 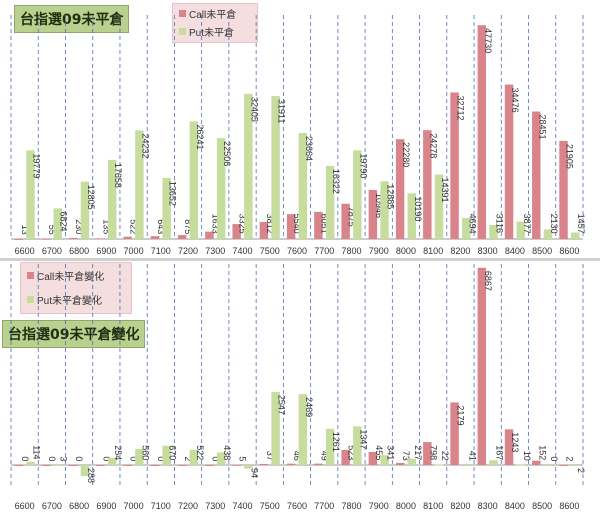 What do you see at coordinates (336, 181) in the screenshot?
I see `top-chart-data-label: 16322` at bounding box center [336, 181].